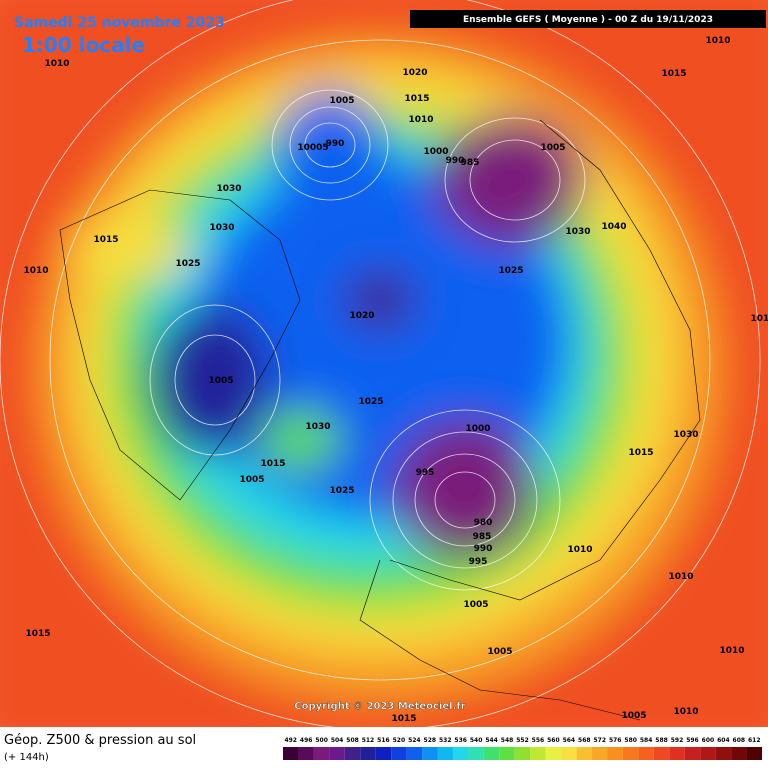  I want to click on scale-label: 532, so click(445, 740).